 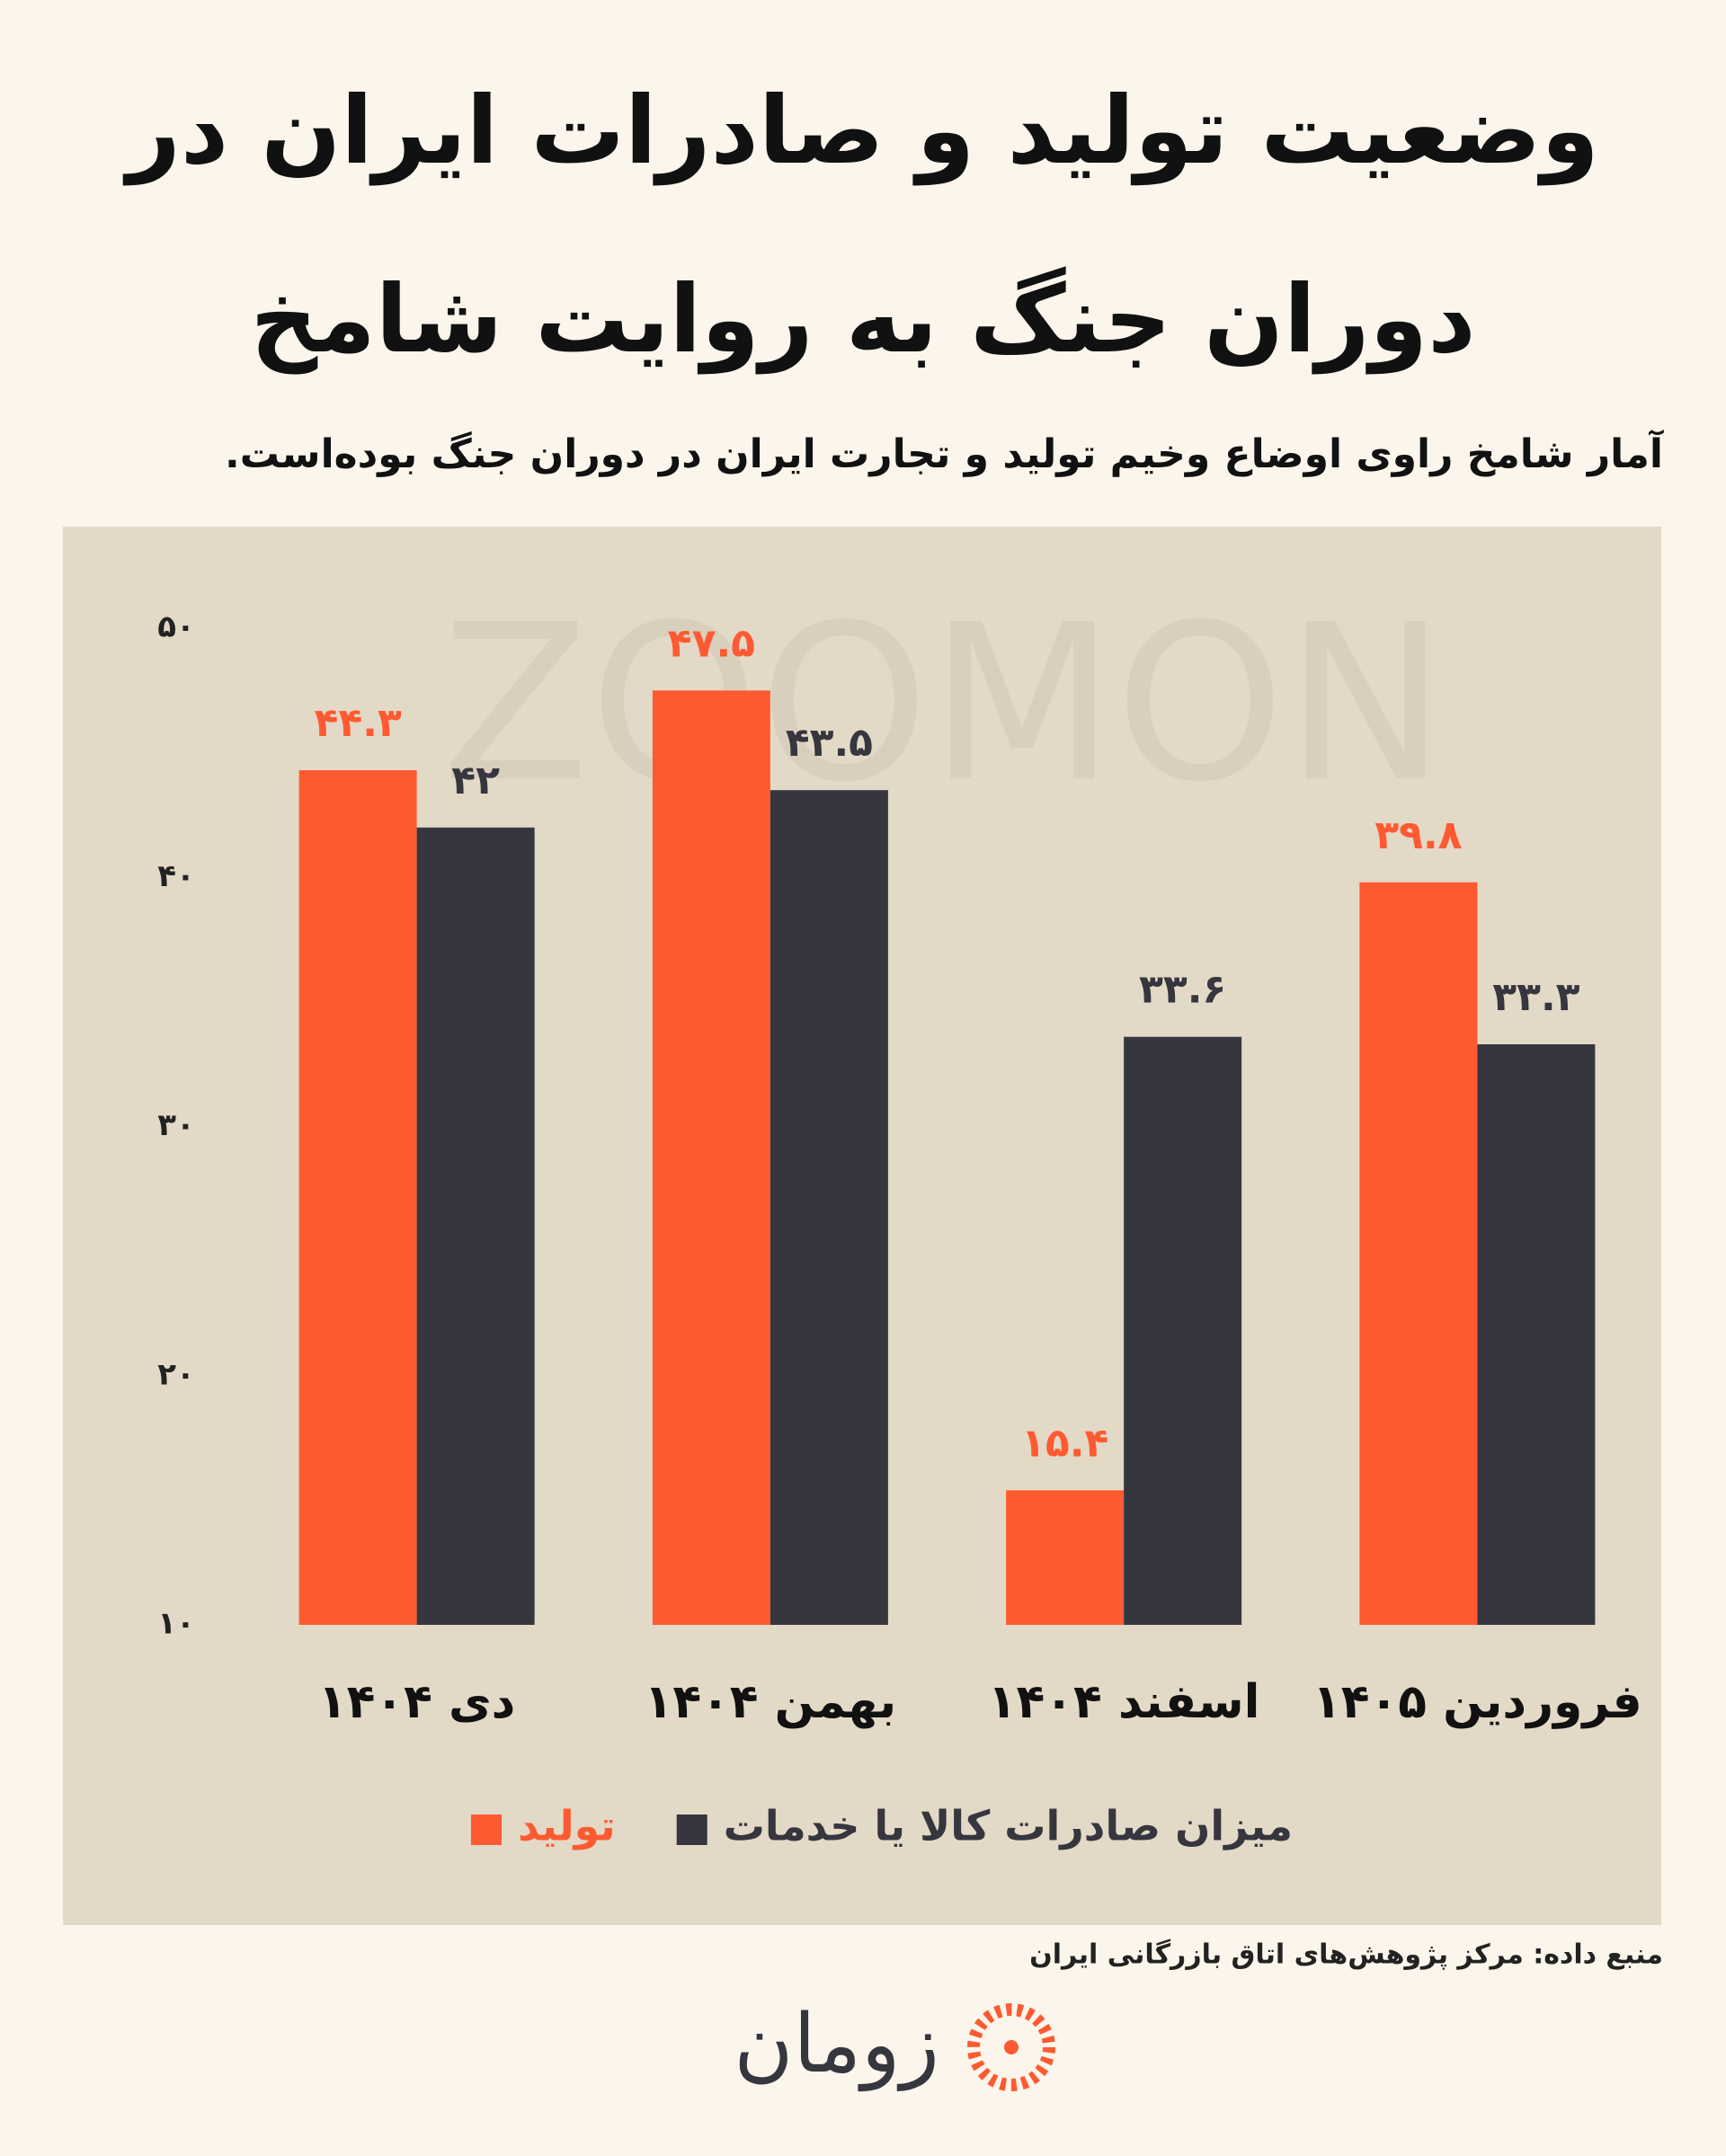 I want to click on x-tick-label: بهمن ۱۴۰۴, so click(x=771, y=1702).